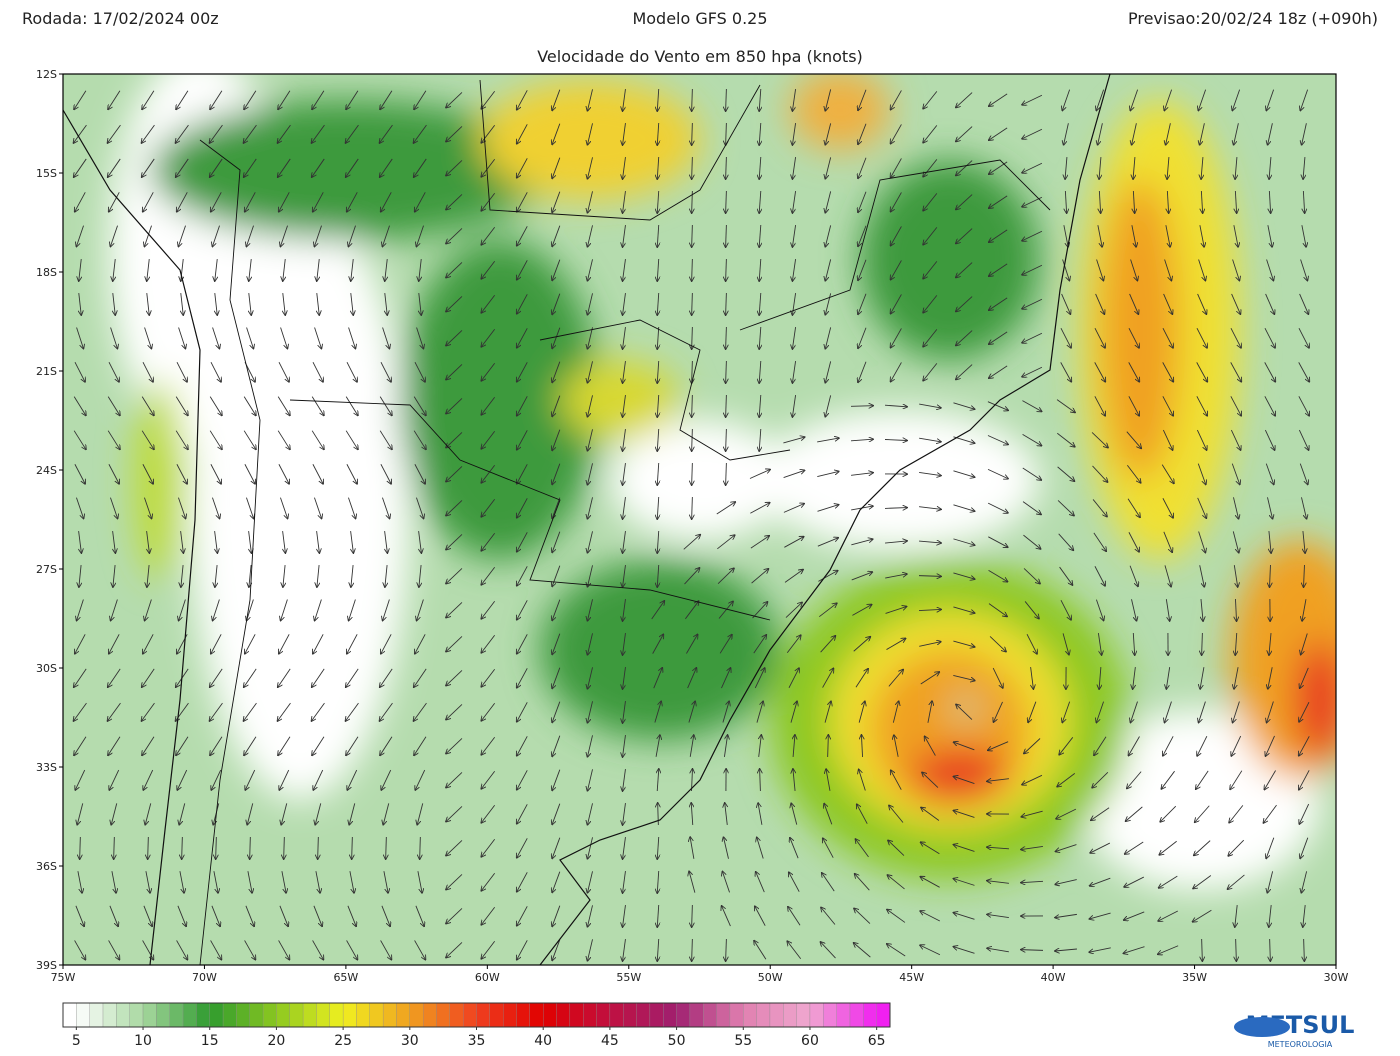 The width and height of the screenshot is (1400, 1056). I want to click on colorbar-label: 35, so click(477, 1041).